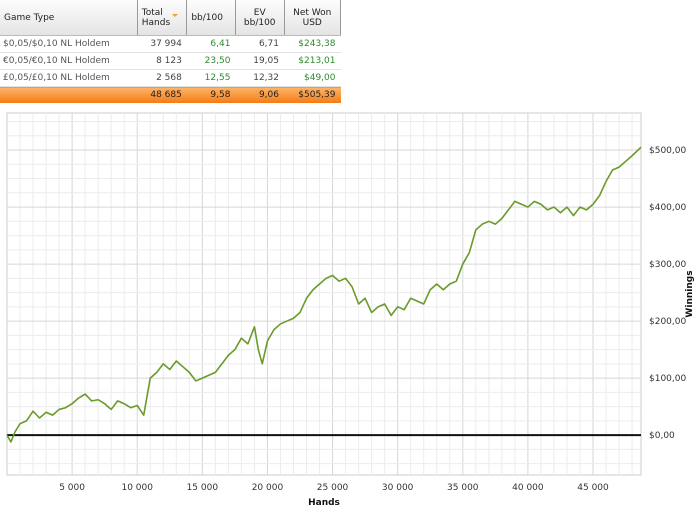 Image resolution: width=700 pixels, height=512 pixels. I want to click on col-total-hands: Total Hands, so click(162, 18).